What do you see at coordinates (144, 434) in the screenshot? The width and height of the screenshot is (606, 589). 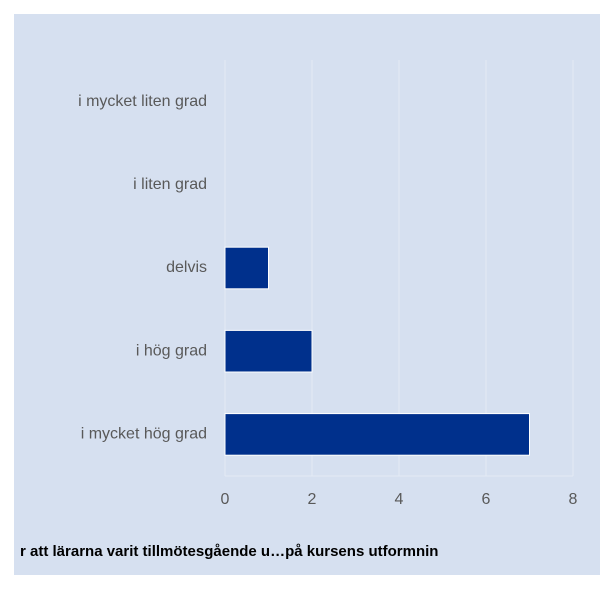 I see `y-tick-label: i mycket hög grad` at bounding box center [144, 434].